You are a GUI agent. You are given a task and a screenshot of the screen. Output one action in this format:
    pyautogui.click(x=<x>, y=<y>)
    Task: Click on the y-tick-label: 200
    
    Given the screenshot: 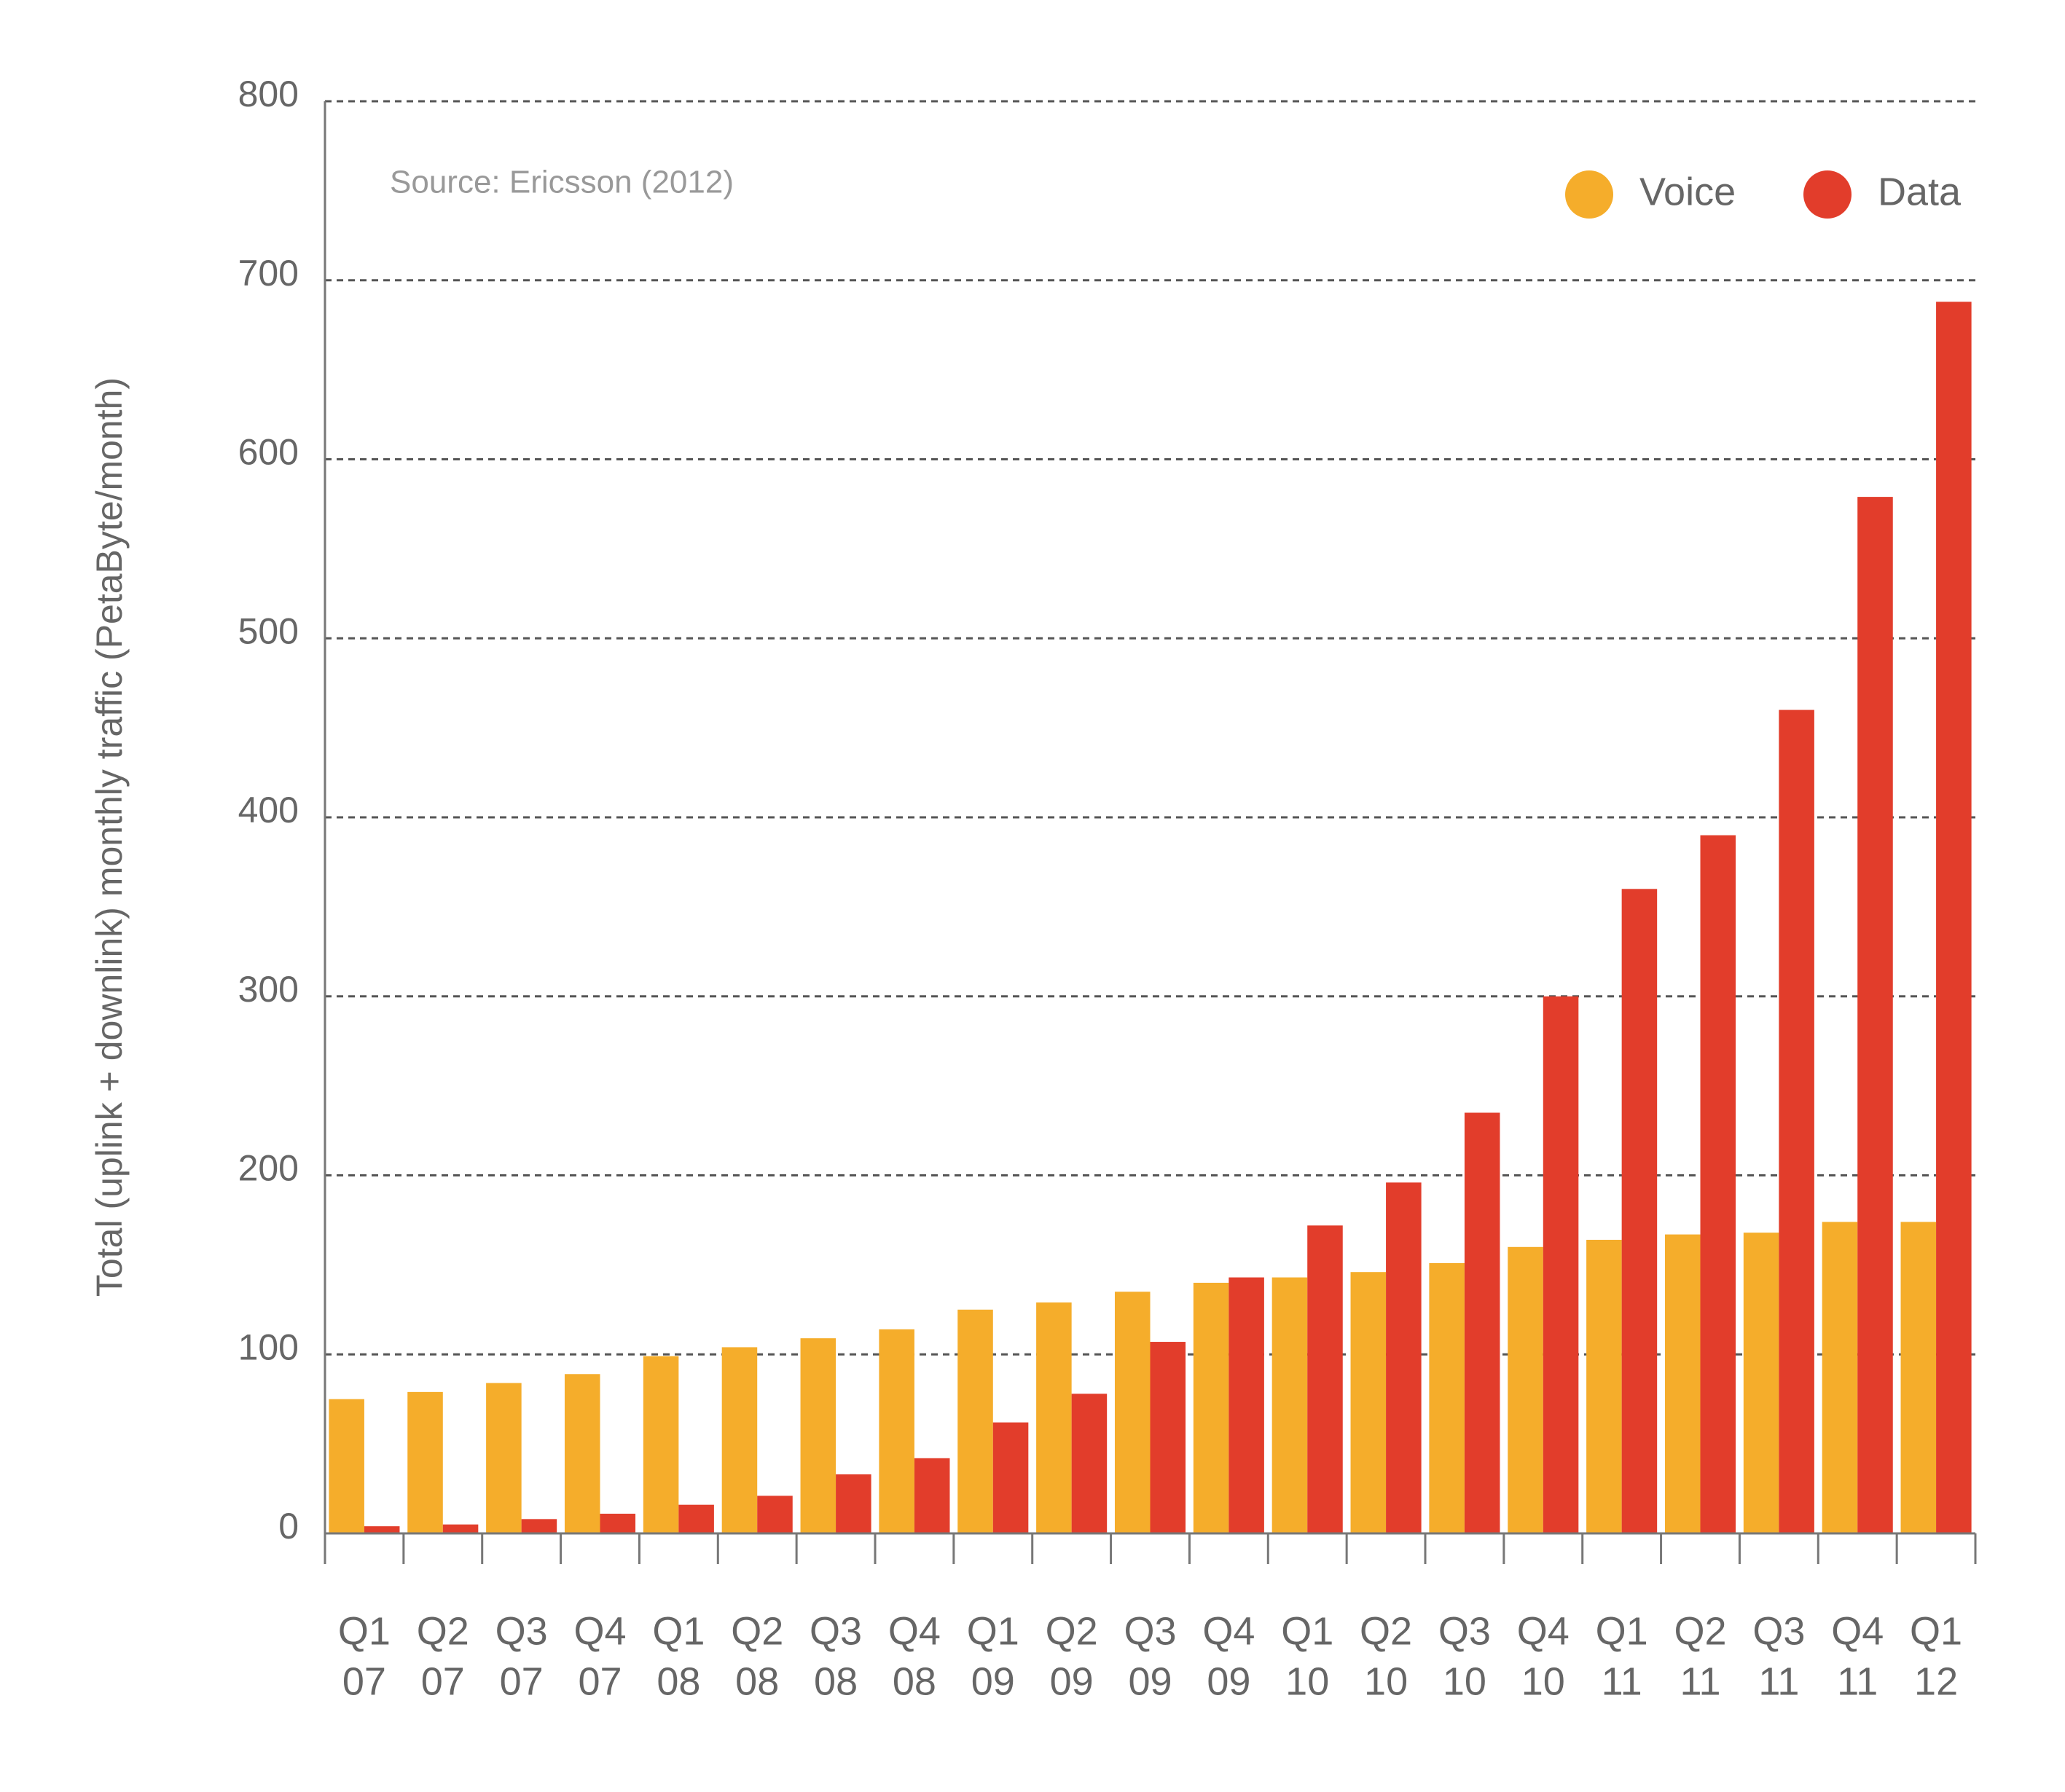 What is the action you would take?
    pyautogui.click(x=268, y=1169)
    